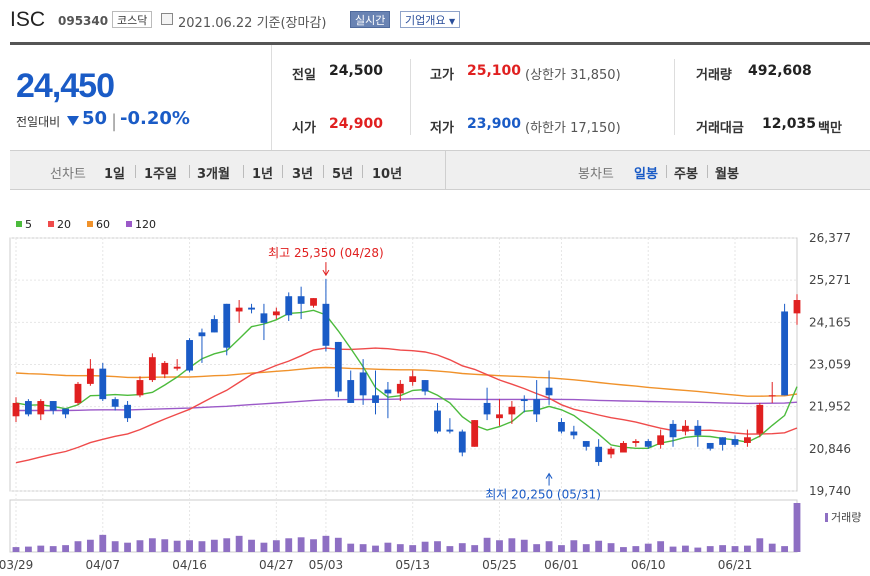 The image size is (870, 576). Describe the element at coordinates (129, 224) in the screenshot. I see `ma120-swatch` at that location.